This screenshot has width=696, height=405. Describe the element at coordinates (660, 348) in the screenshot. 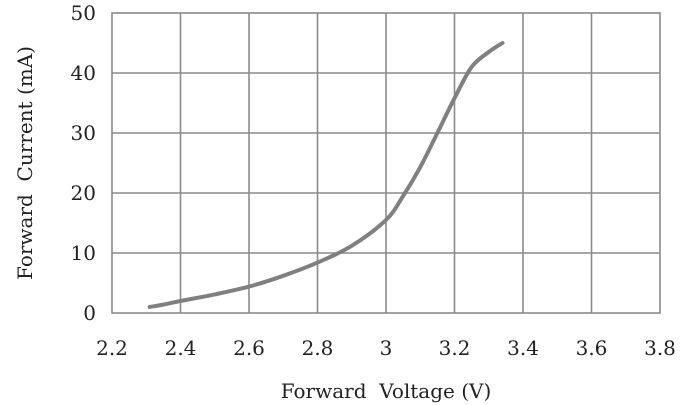

I see `x-tick-label: 3.8` at that location.